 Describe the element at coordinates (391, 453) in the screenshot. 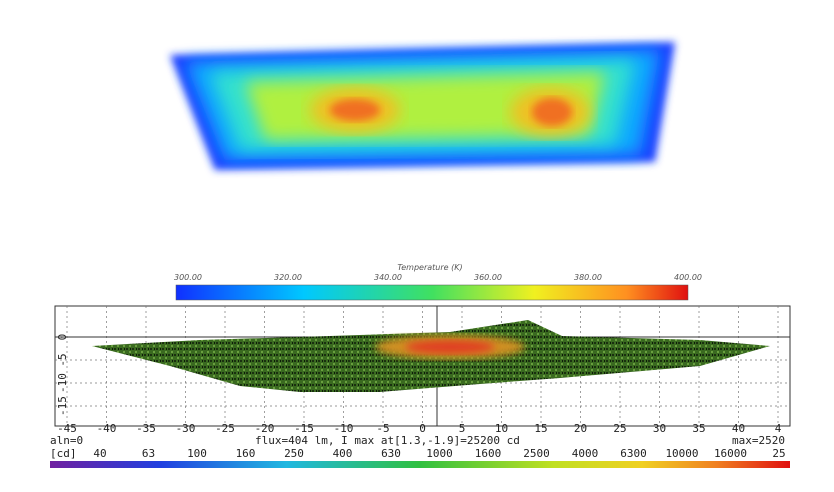

I see `colorbar-tick-label: 630` at that location.